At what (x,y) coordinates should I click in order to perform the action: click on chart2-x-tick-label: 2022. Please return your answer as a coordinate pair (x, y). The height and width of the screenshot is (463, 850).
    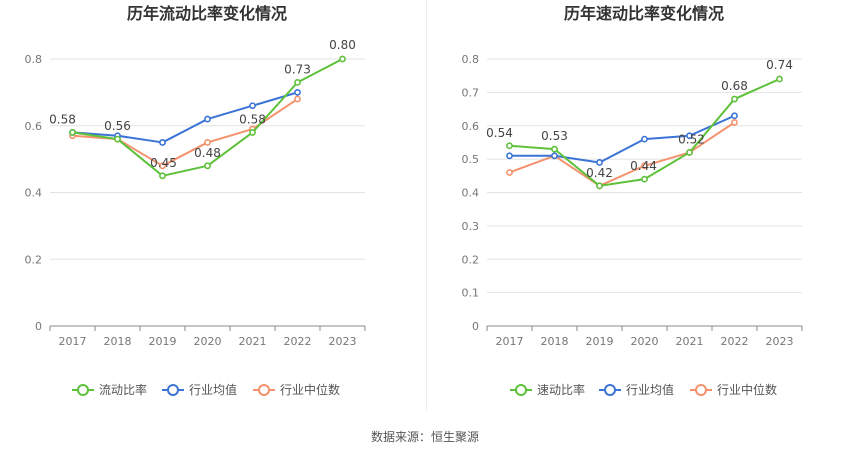
    Looking at the image, I should click on (735, 341).